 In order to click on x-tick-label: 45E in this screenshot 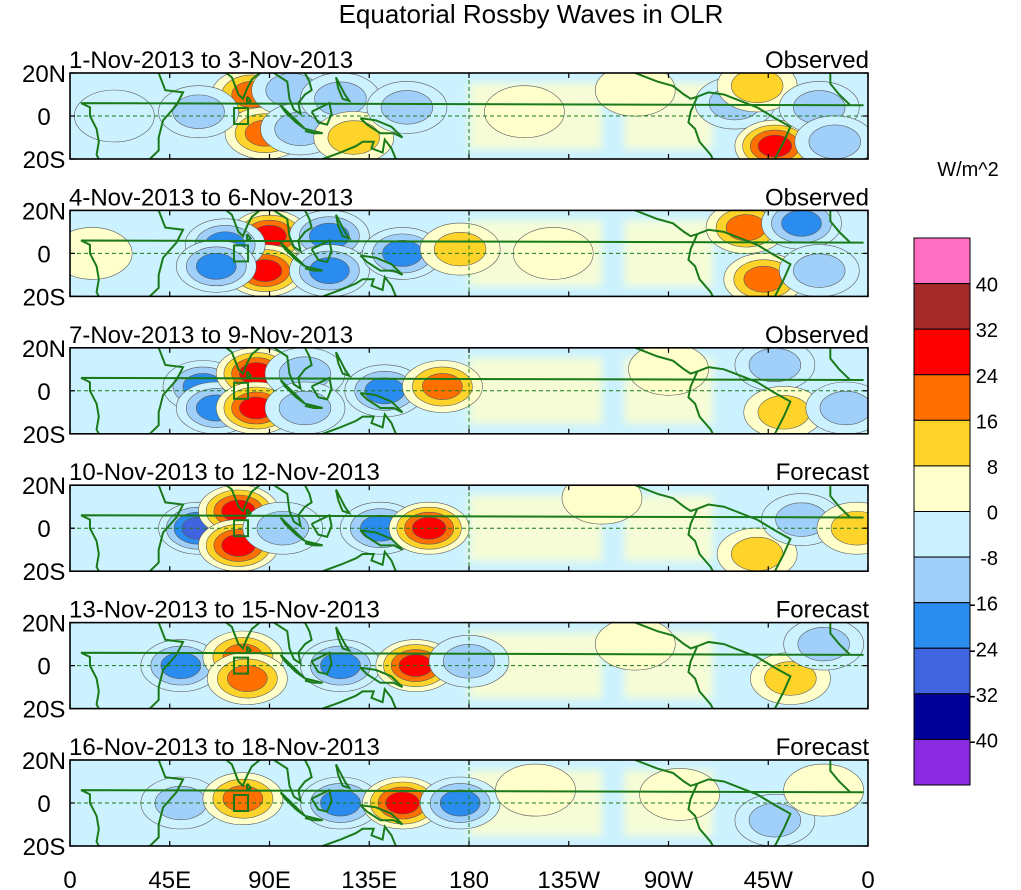, I will do `click(169, 878)`.